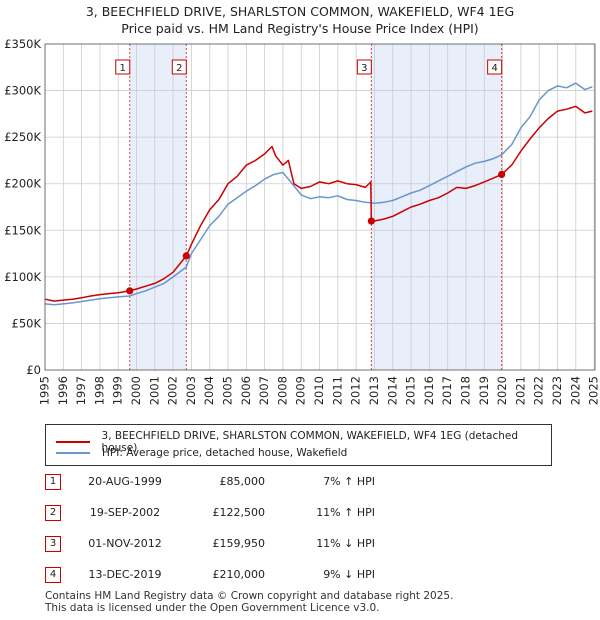 The height and width of the screenshot is (620, 600). What do you see at coordinates (81, 390) in the screenshot?
I see `x-tick-label: 1997` at bounding box center [81, 390].